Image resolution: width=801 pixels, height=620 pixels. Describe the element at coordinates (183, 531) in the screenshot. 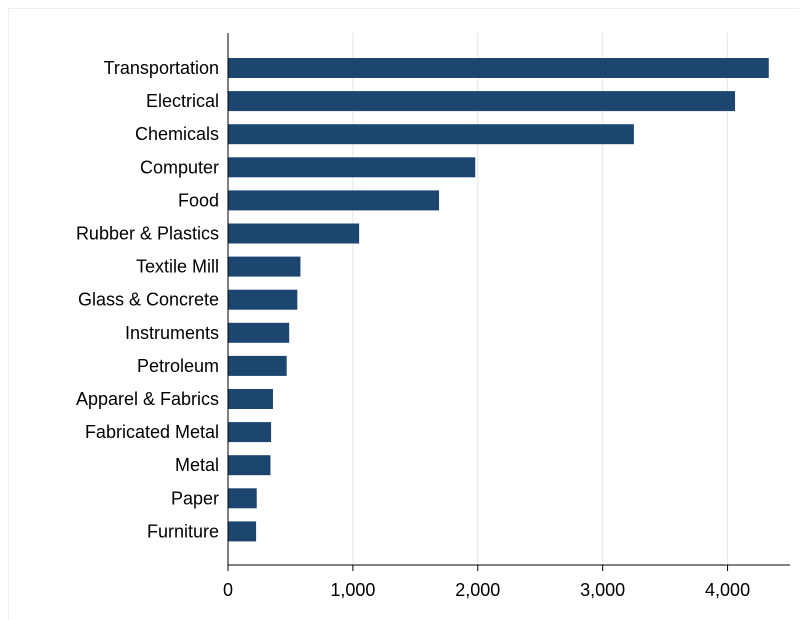

I see `category-label-14: Furniture` at that location.